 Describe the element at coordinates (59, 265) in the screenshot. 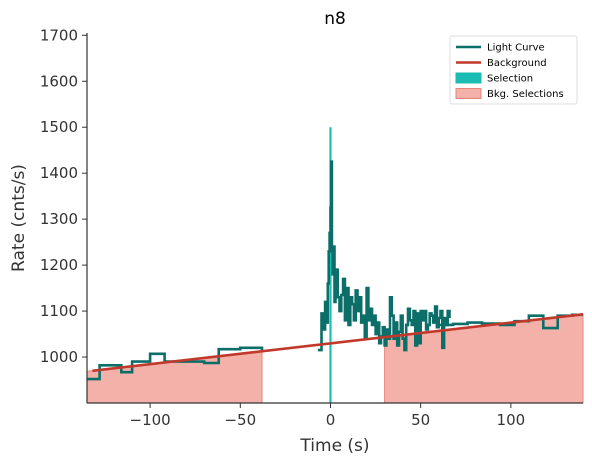

I see `y-tick-label: 1200` at that location.